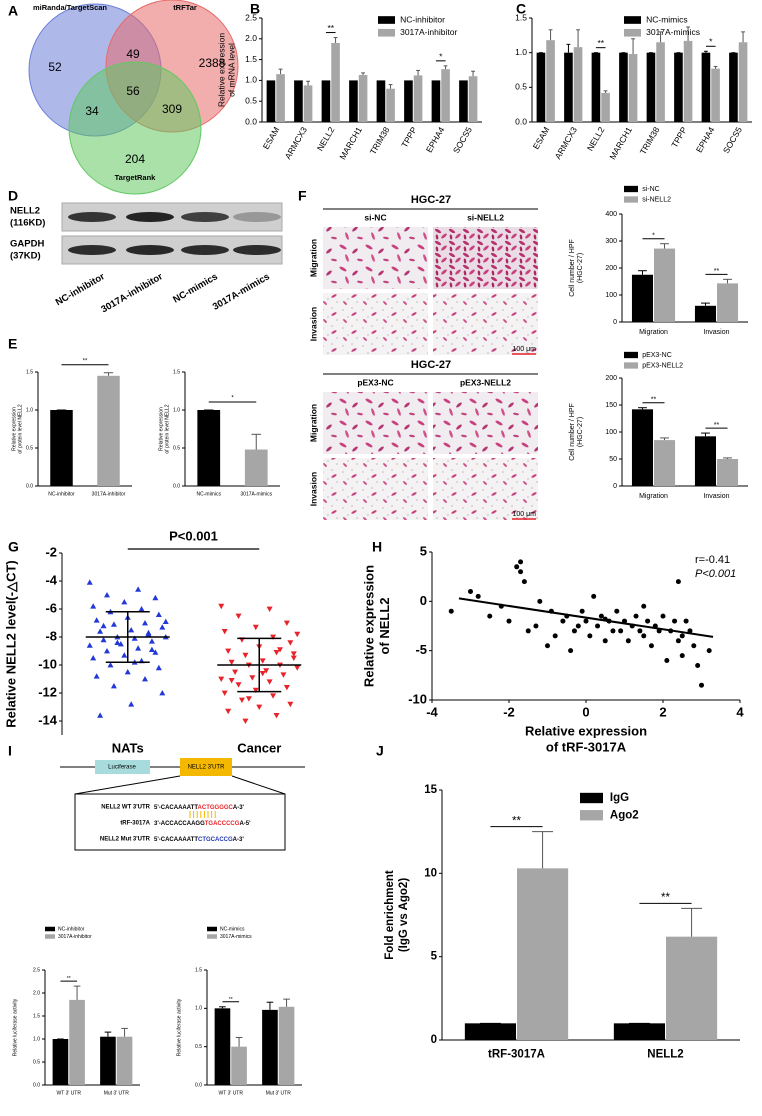  What do you see at coordinates (521, 9) in the screenshot?
I see `panel-label: C` at bounding box center [521, 9].